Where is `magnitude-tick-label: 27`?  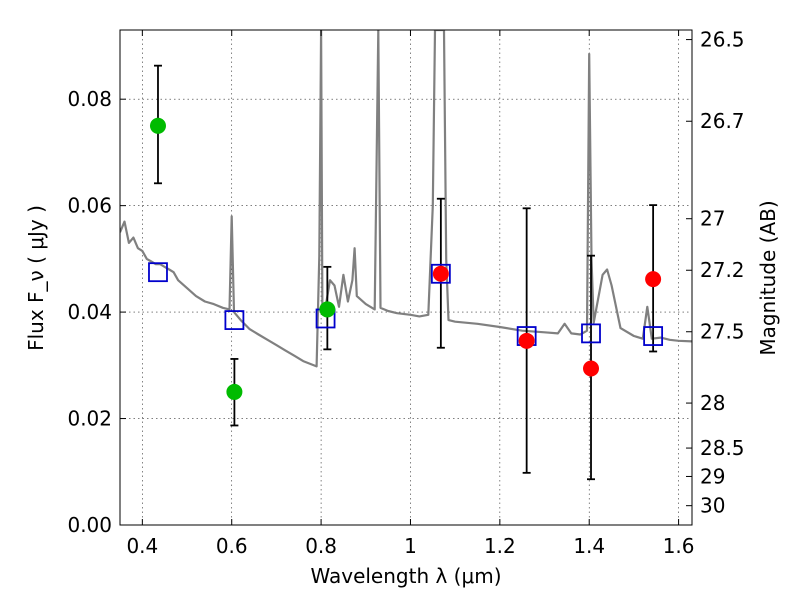 magnitude-tick-label: 27 is located at coordinates (712, 219).